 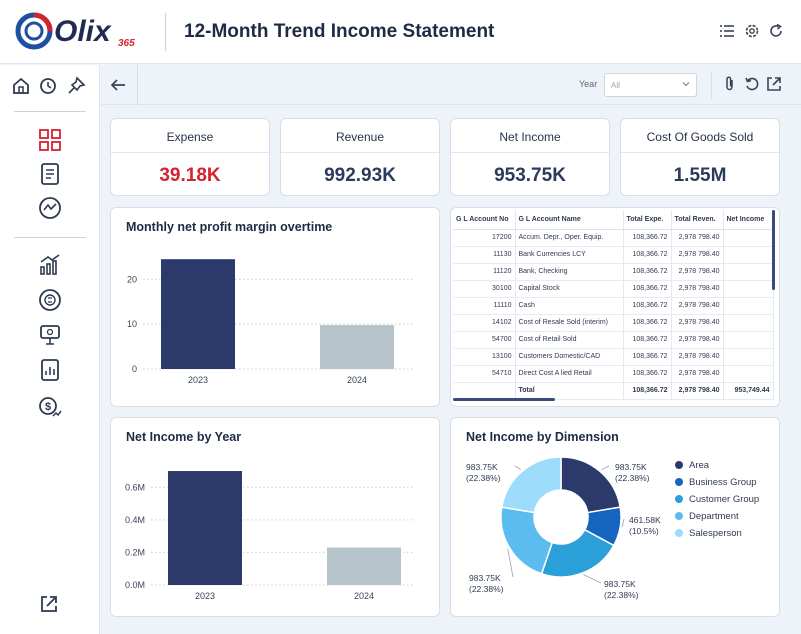 What do you see at coordinates (360, 137) in the screenshot?
I see `kpi-label: Revenue` at bounding box center [360, 137].